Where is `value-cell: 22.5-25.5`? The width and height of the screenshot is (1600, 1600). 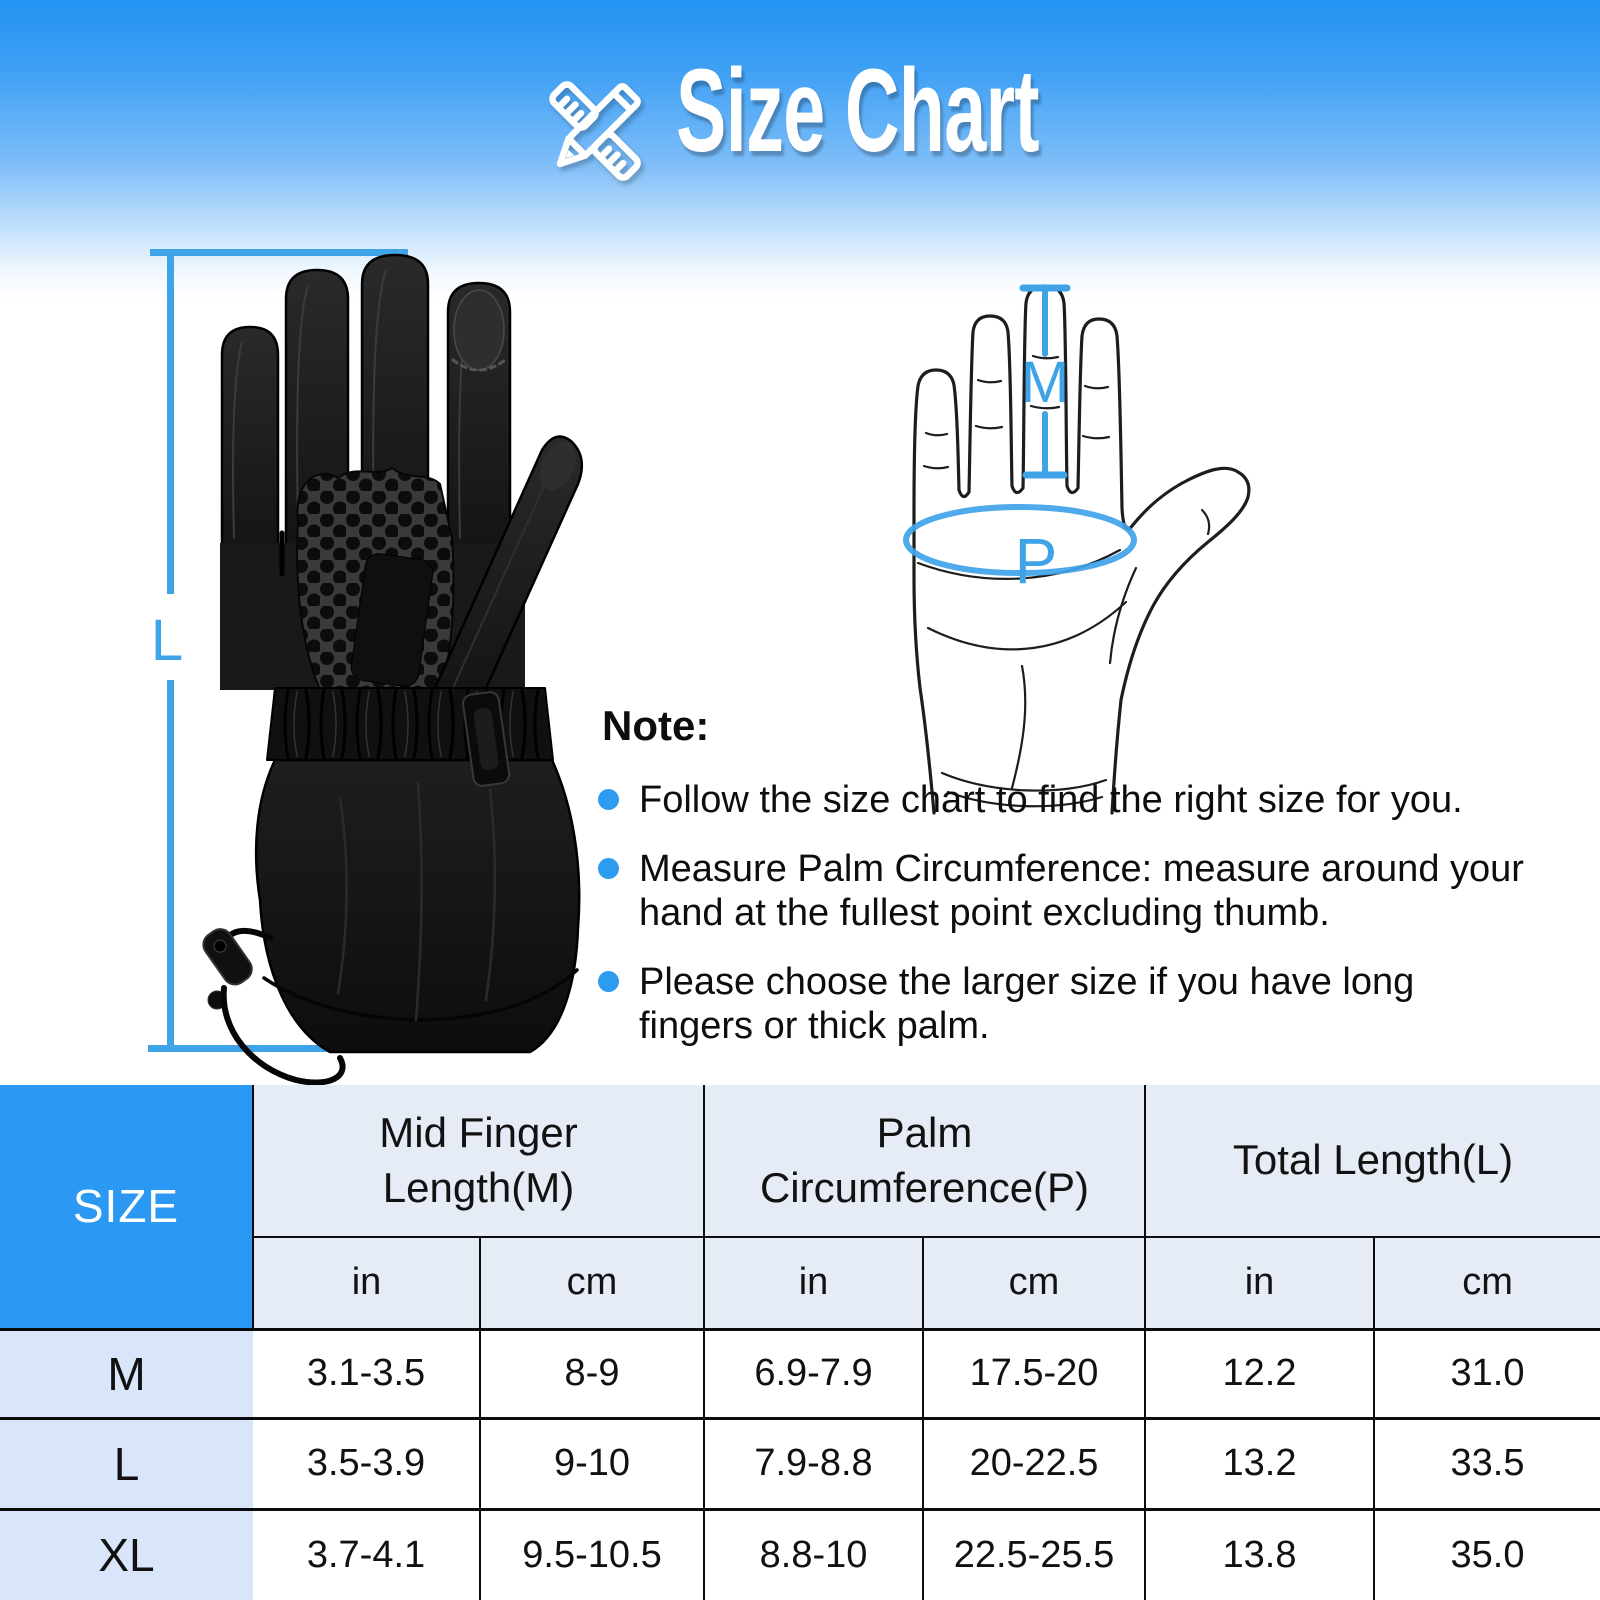
value-cell: 22.5-25.5 is located at coordinates (1034, 1553).